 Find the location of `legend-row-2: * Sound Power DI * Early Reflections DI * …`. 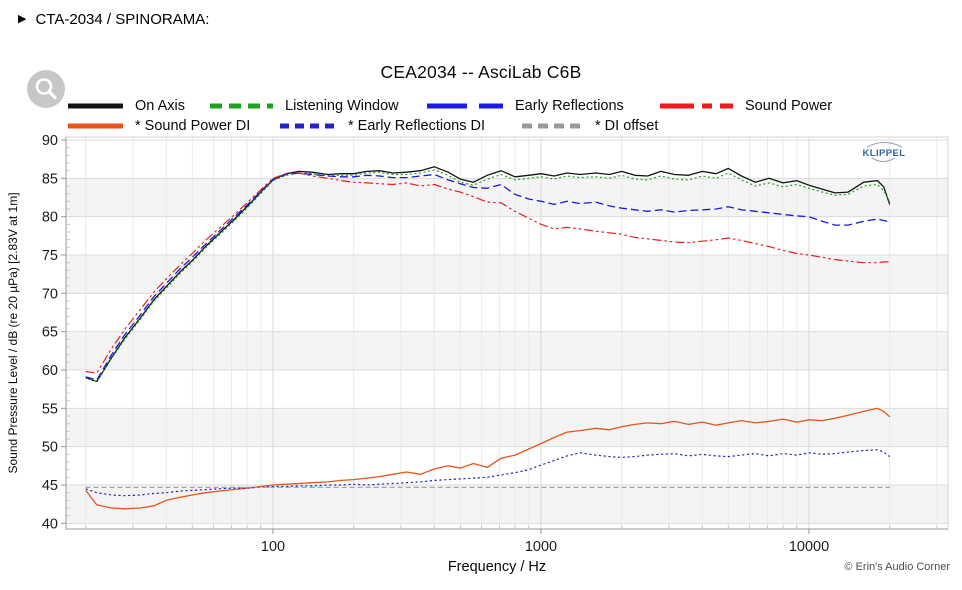

legend-row-2: * Sound Power DI * Early Reflections DI * … is located at coordinates (481, 126).